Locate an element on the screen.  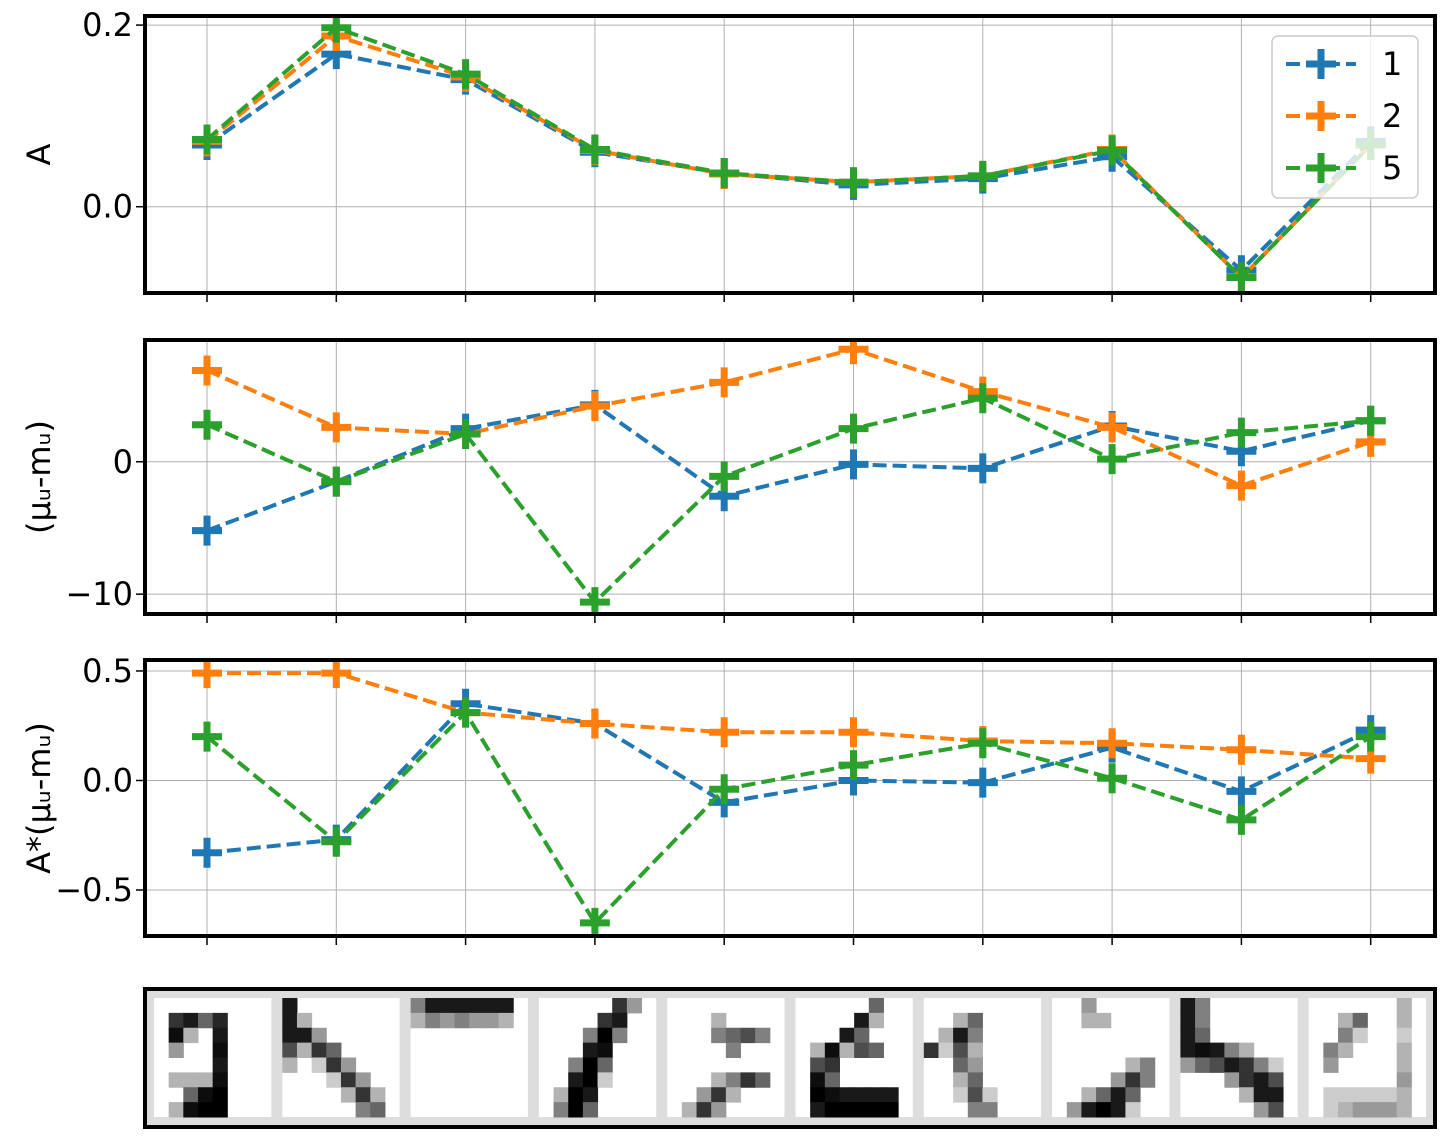
y-axis-label: A*(μᵤ-mᵤ) is located at coordinates (39, 798).